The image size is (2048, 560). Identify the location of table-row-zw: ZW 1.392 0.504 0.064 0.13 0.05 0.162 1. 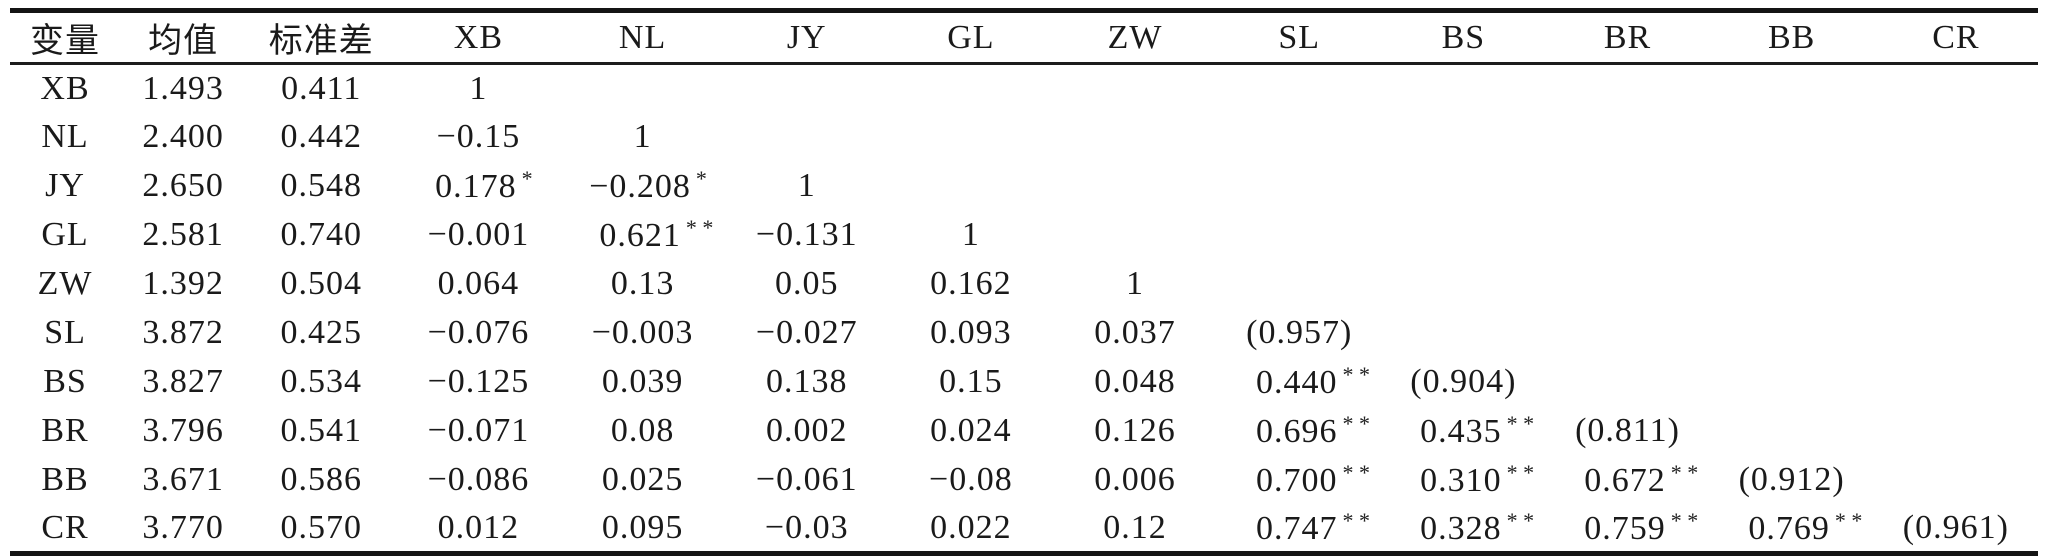
(1024, 284).